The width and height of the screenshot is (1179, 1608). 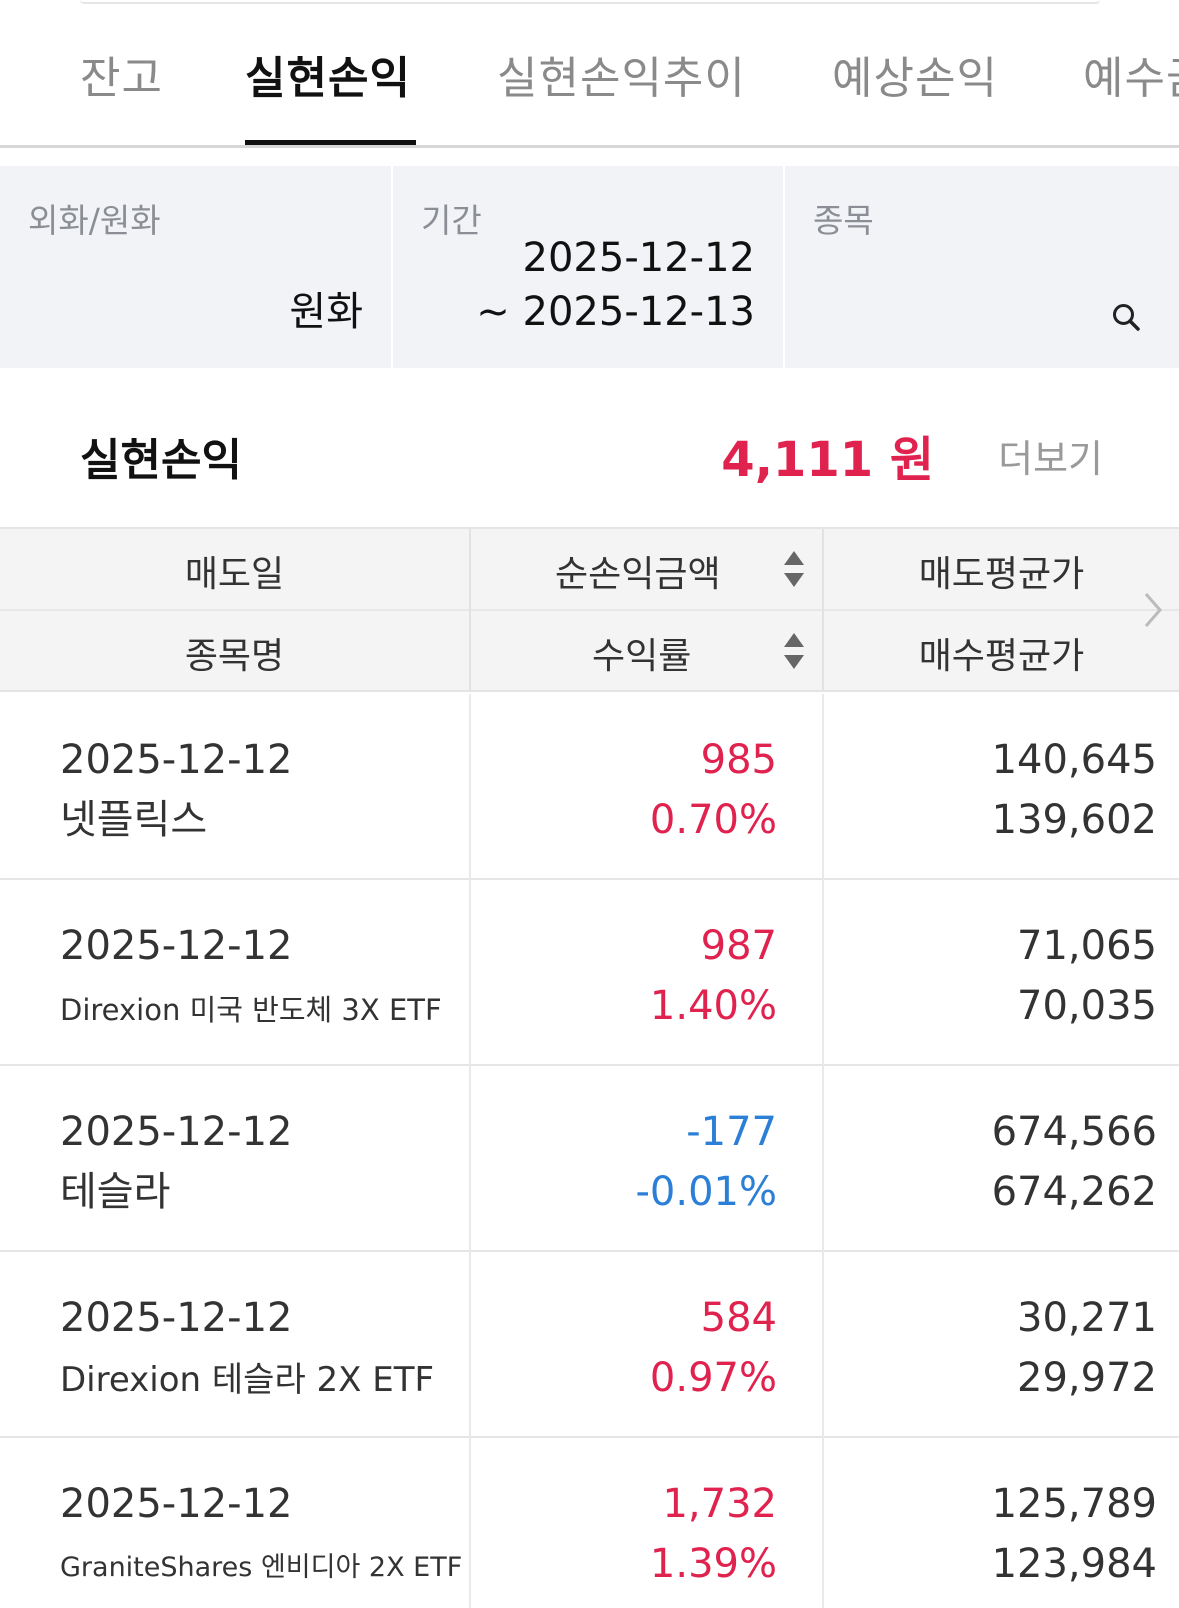 I want to click on period-end: ~ 2025-12-13, so click(x=615, y=312).